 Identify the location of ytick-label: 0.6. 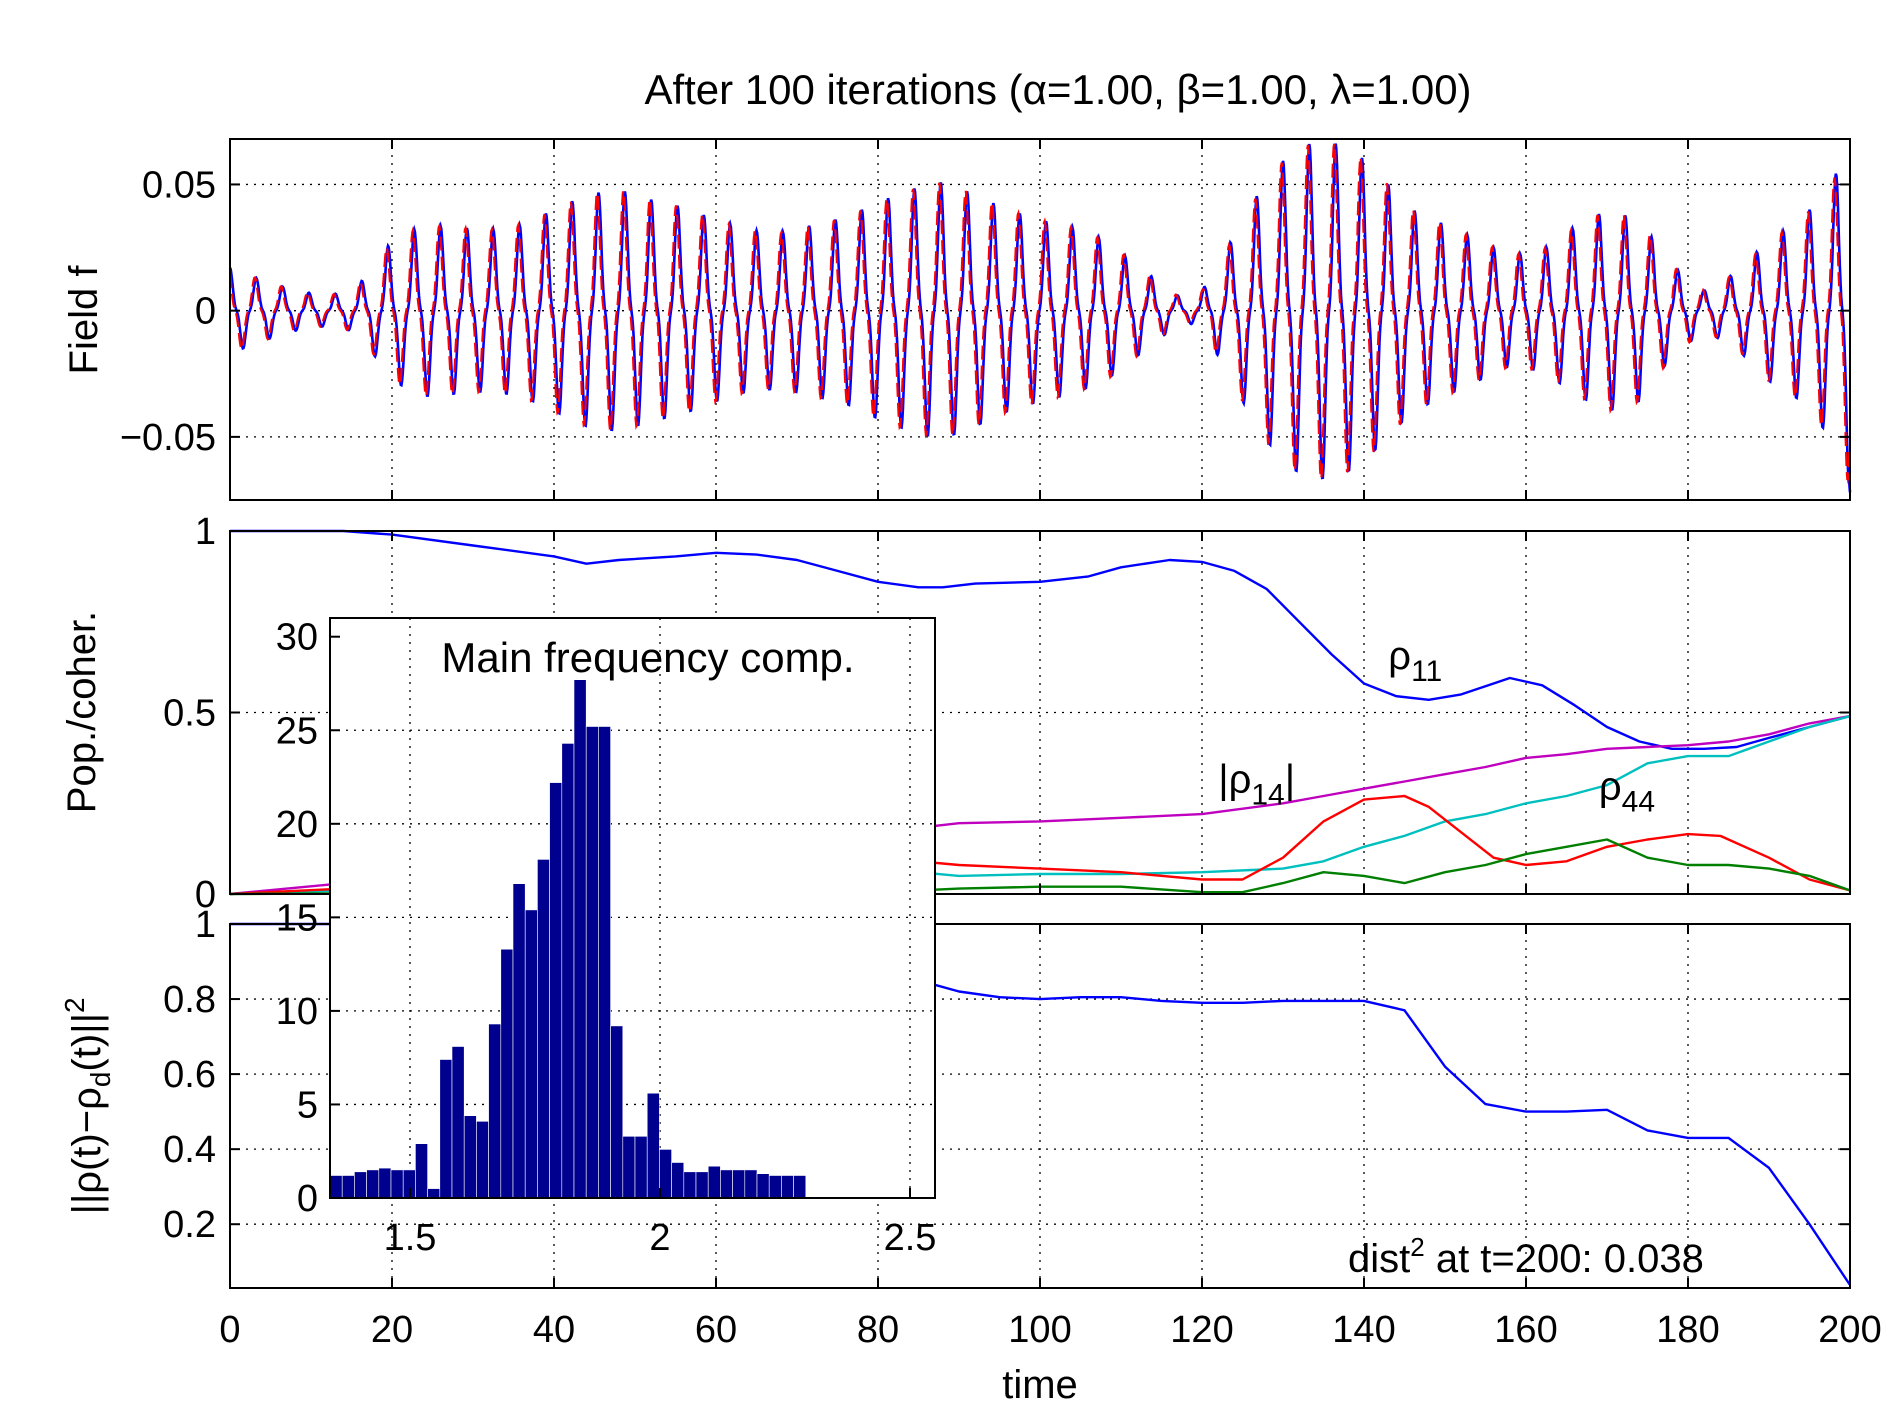
(189, 1075).